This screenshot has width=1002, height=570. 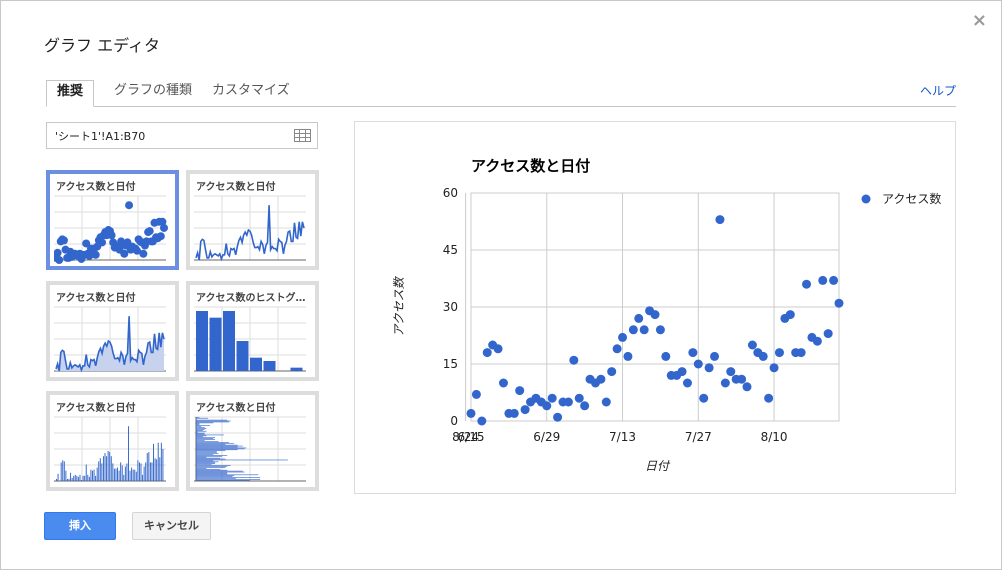 I want to click on thumbnail-bar: アクセス数と日付, so click(x=252, y=441).